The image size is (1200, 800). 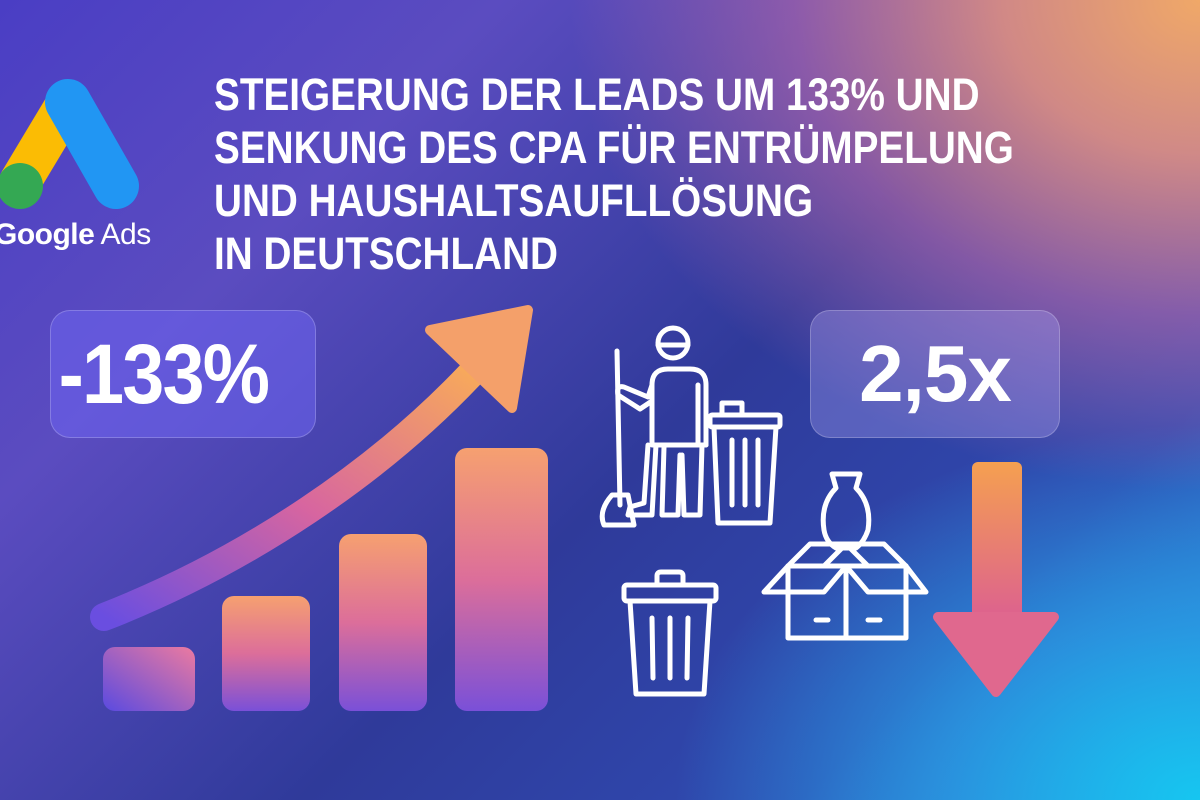 I want to click on cleaning-worker-with-broom-icon, so click(x=691, y=426).